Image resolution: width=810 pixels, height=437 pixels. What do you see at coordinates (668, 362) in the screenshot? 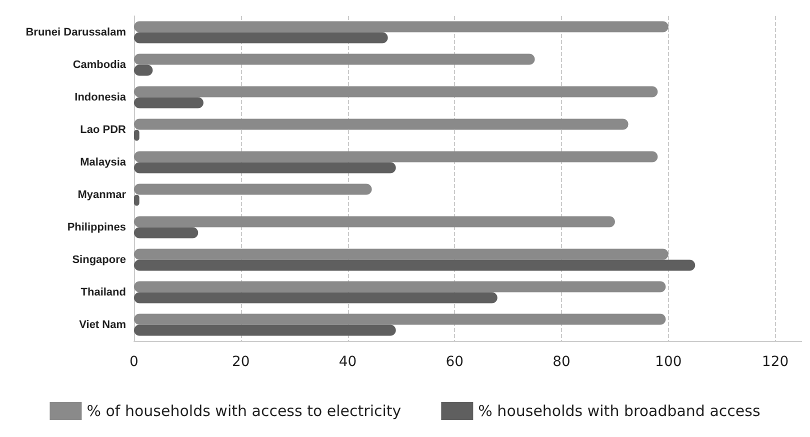
I see `x-tick-label: 100` at bounding box center [668, 362].